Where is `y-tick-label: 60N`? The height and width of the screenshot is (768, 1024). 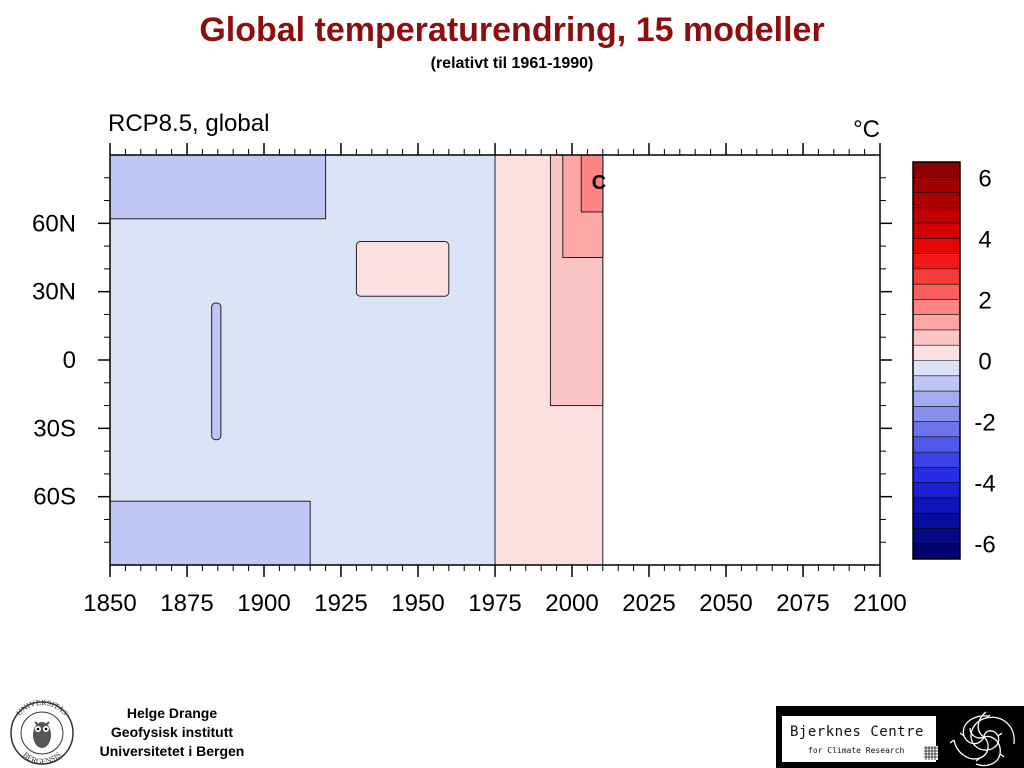
y-tick-label: 60N is located at coordinates (54, 223).